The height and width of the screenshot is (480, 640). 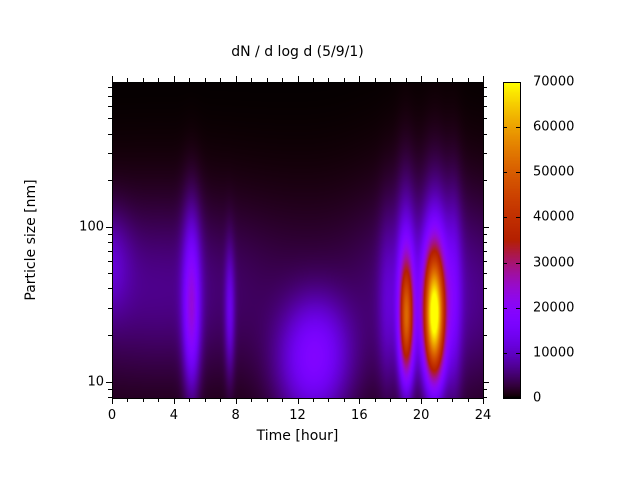 What do you see at coordinates (297, 52) in the screenshot?
I see `chart-title: dN / d log d (5/9/1)` at bounding box center [297, 52].